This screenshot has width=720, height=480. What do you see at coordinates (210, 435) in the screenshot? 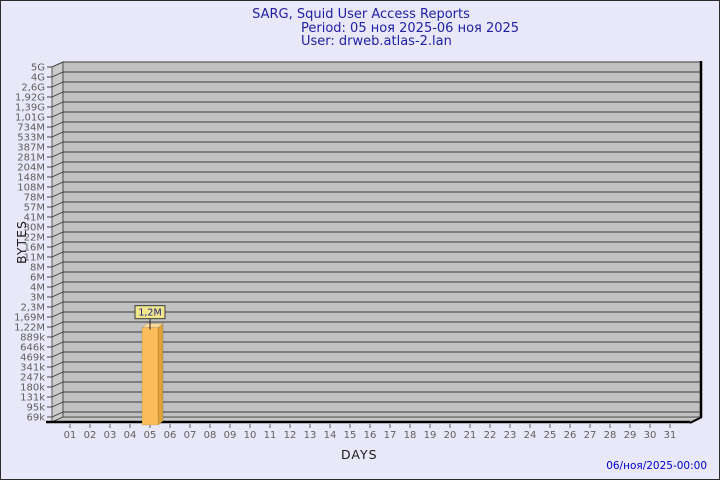
I see `x-tick-label: 08` at bounding box center [210, 435].